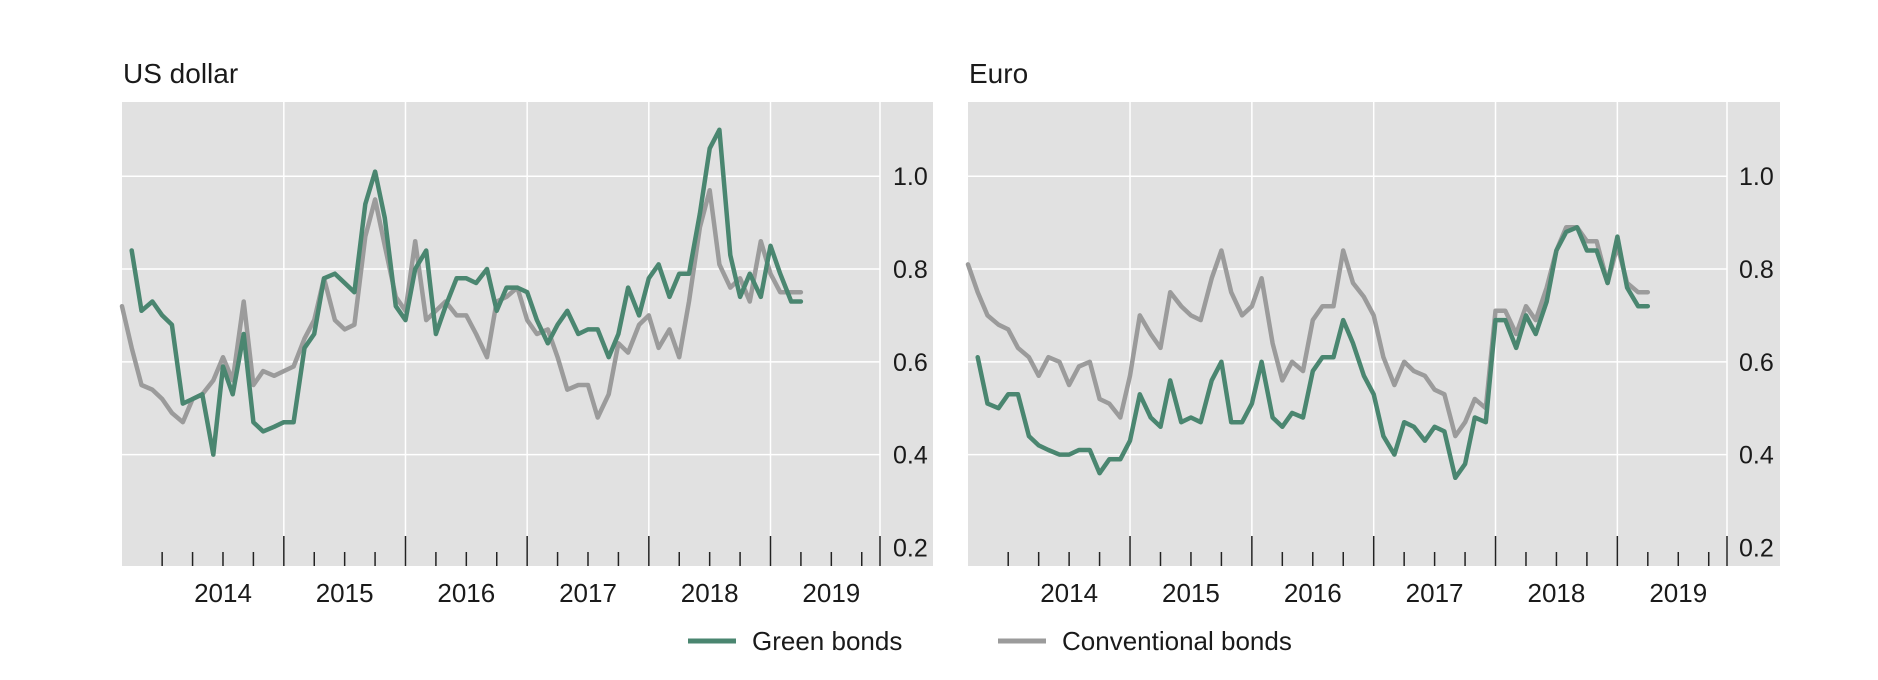 The width and height of the screenshot is (1878, 680). Describe the element at coordinates (827, 641) in the screenshot. I see `legend-label-green-bonds: Green bonds` at that location.